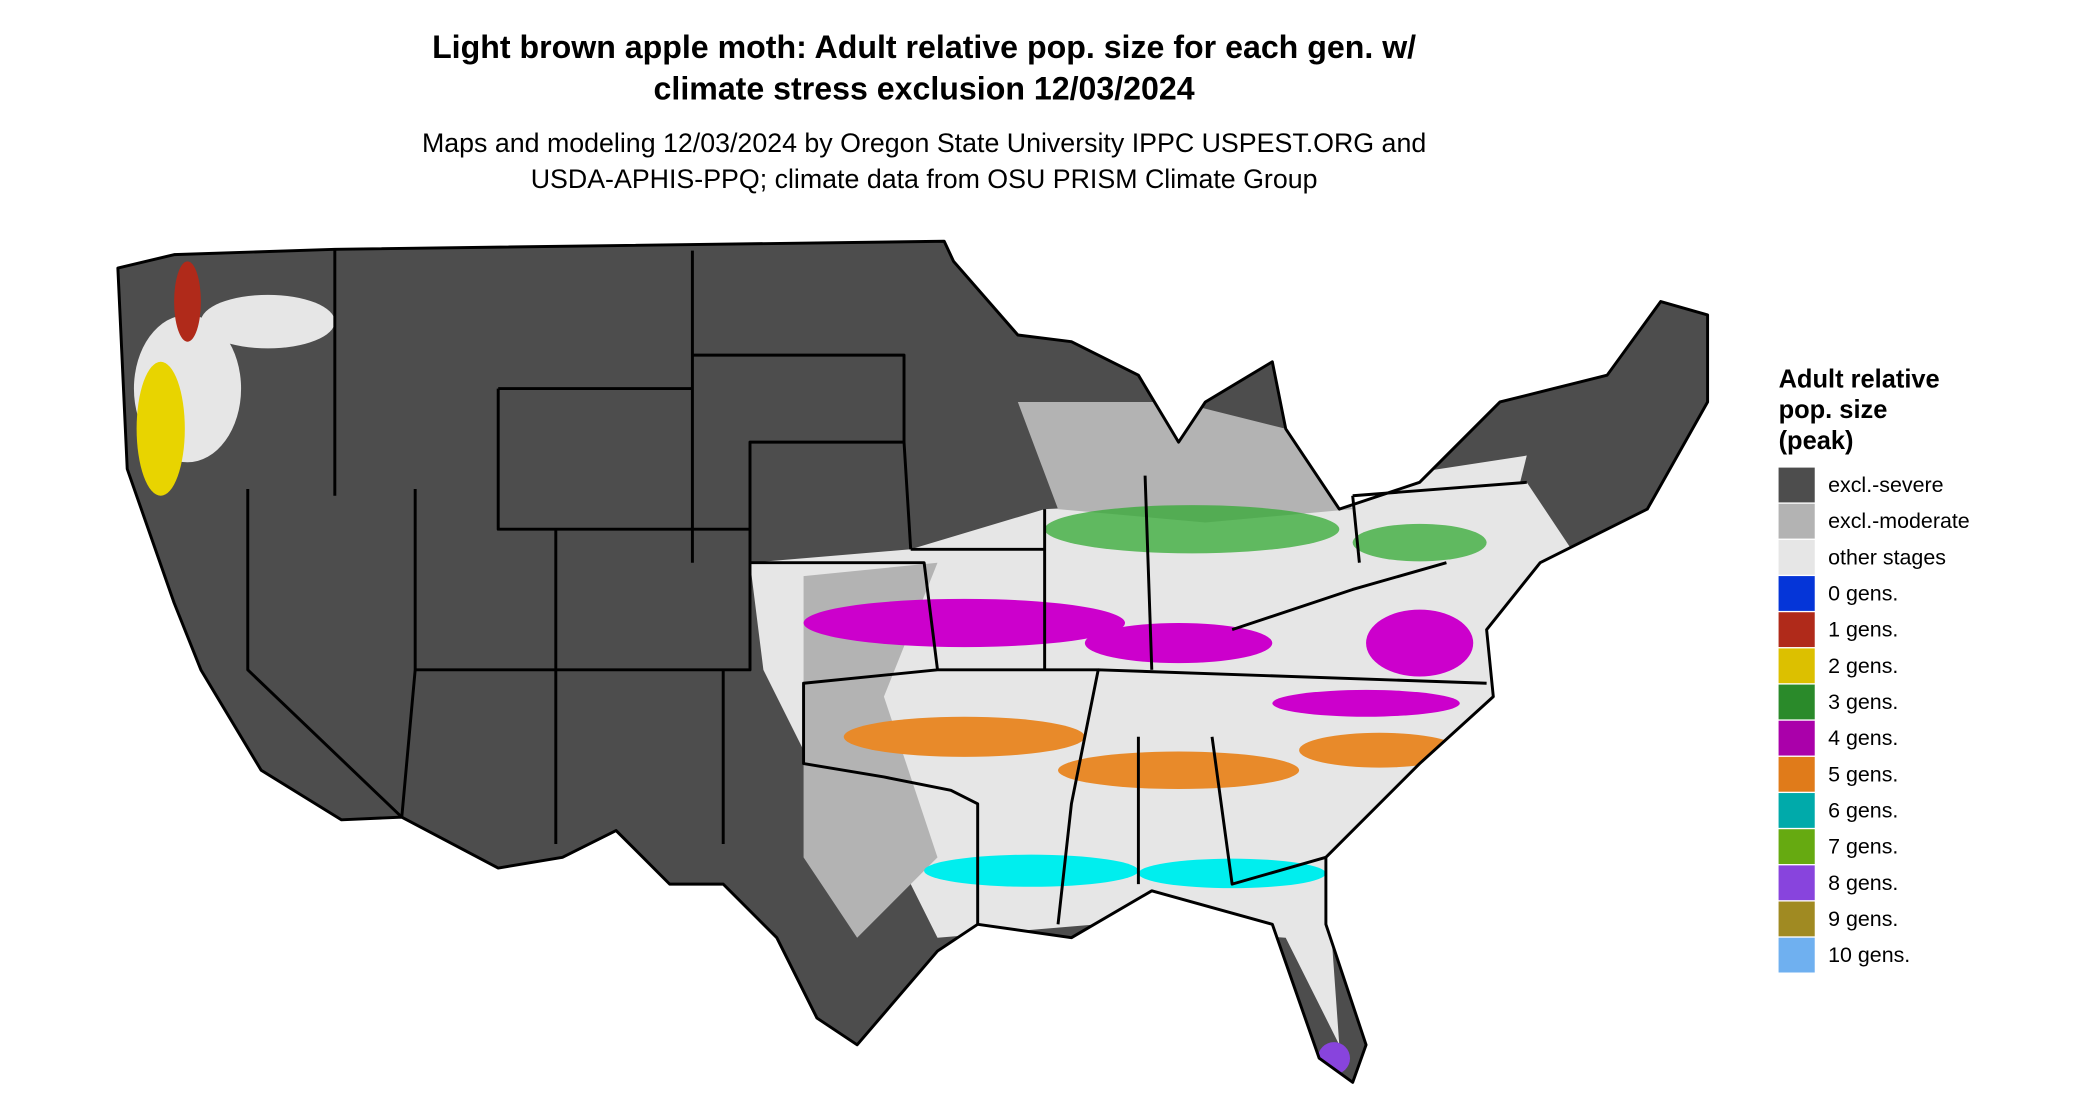 The image size is (2100, 1116). Describe the element at coordinates (1863, 919) in the screenshot. I see `legend-label: 9 gens.` at that location.